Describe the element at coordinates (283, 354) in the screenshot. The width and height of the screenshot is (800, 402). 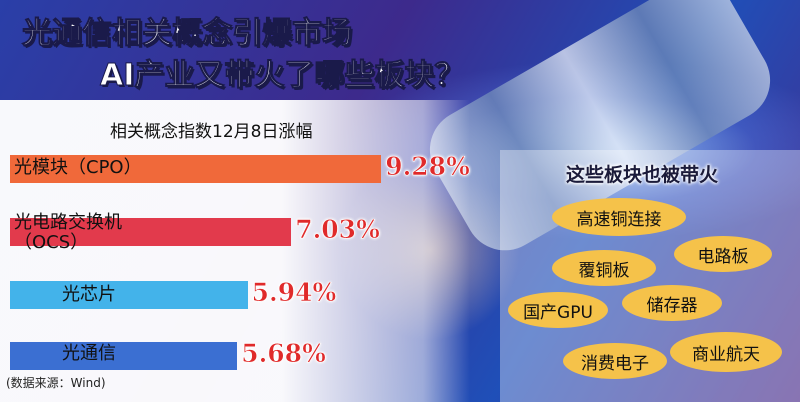
I see `value-label: 5.68%` at that location.